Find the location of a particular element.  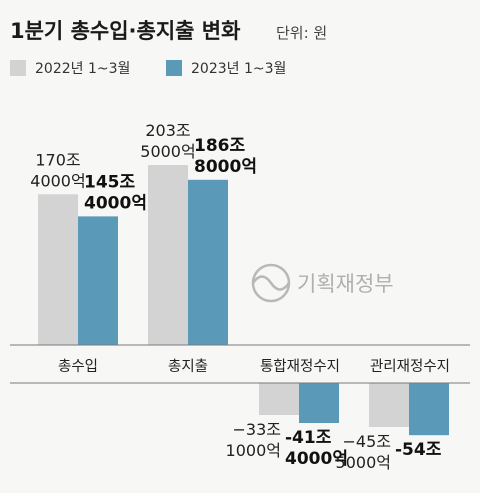

watermark: 기획재정부 is located at coordinates (322, 283).